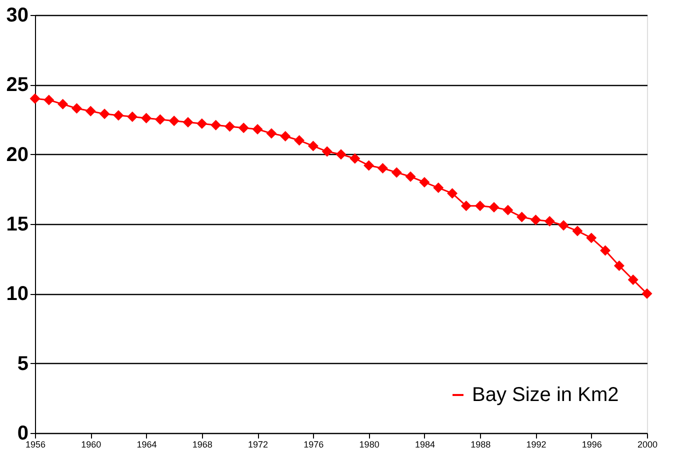  Describe the element at coordinates (202, 445) in the screenshot. I see `x-tick-label: 1968` at that location.